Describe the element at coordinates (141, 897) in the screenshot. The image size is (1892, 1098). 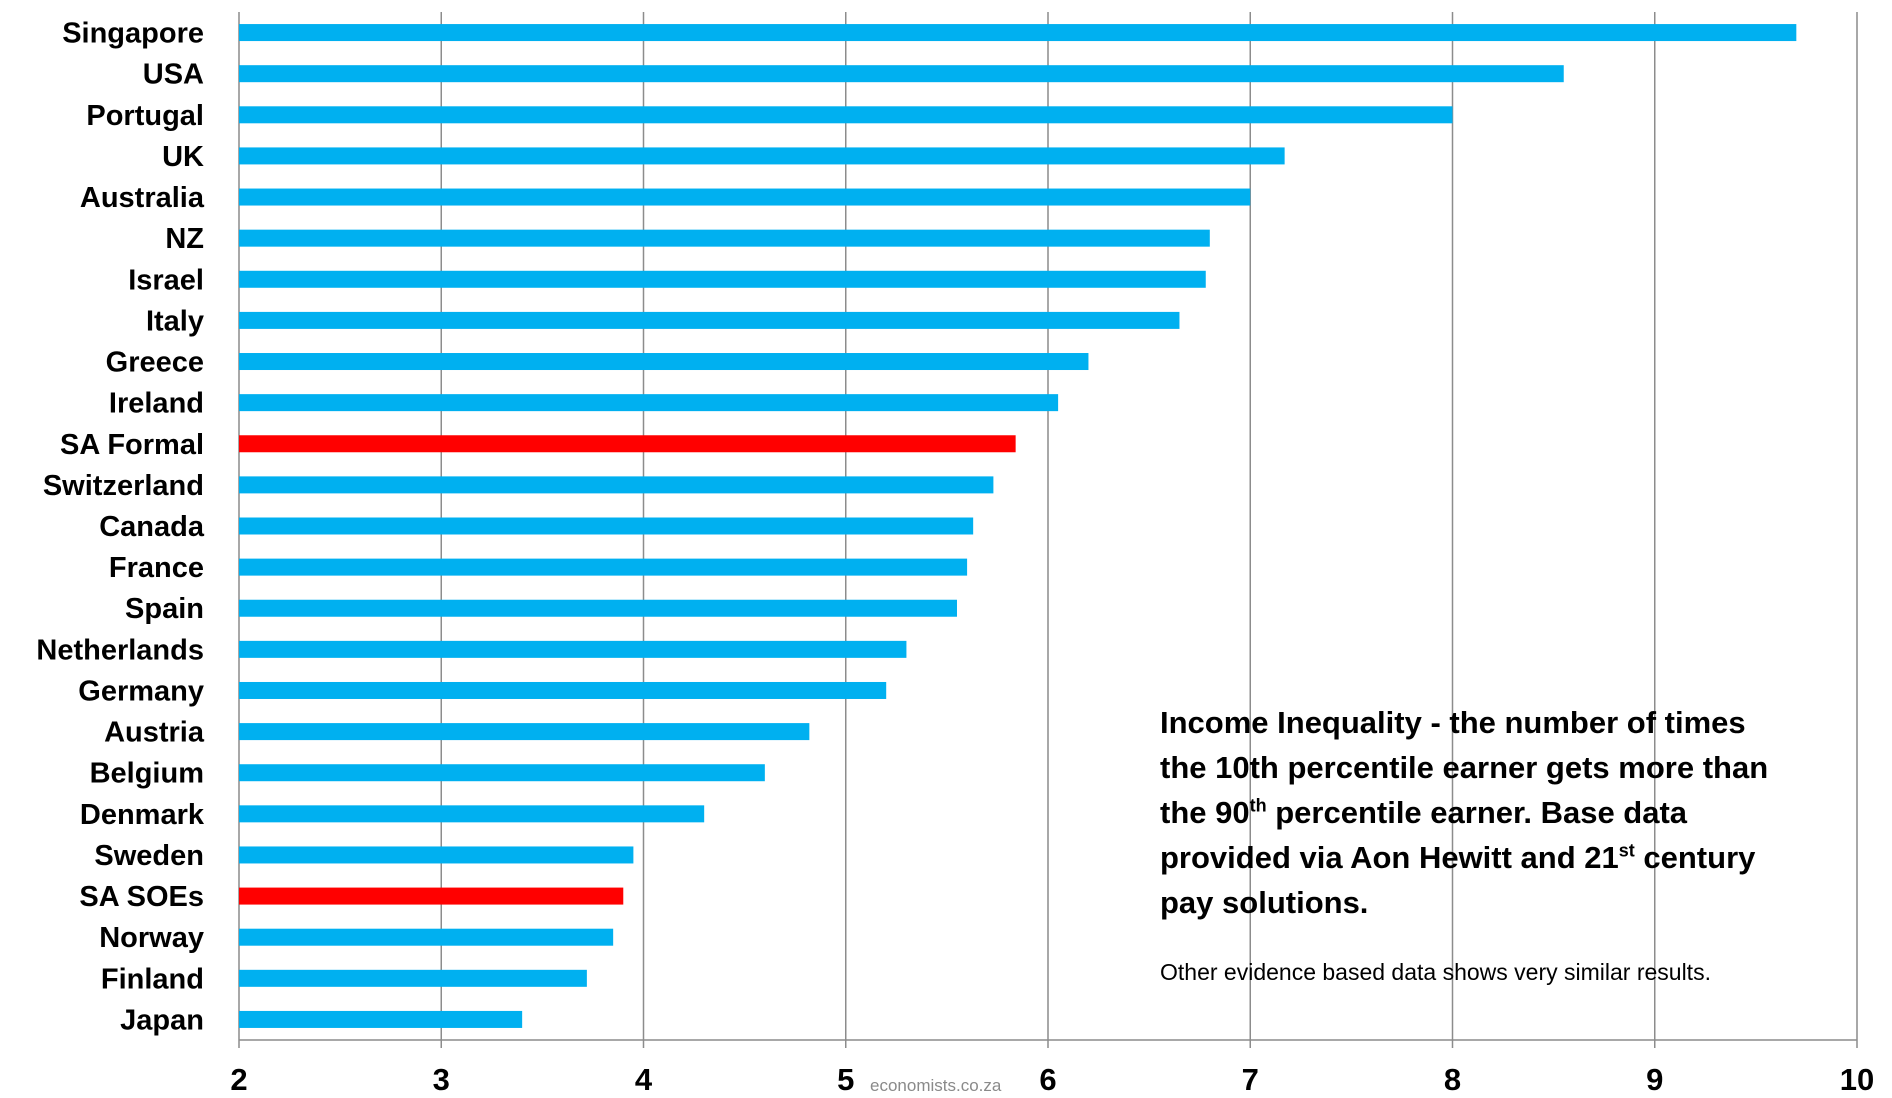
I see `category-label: SA SOEs` at that location.